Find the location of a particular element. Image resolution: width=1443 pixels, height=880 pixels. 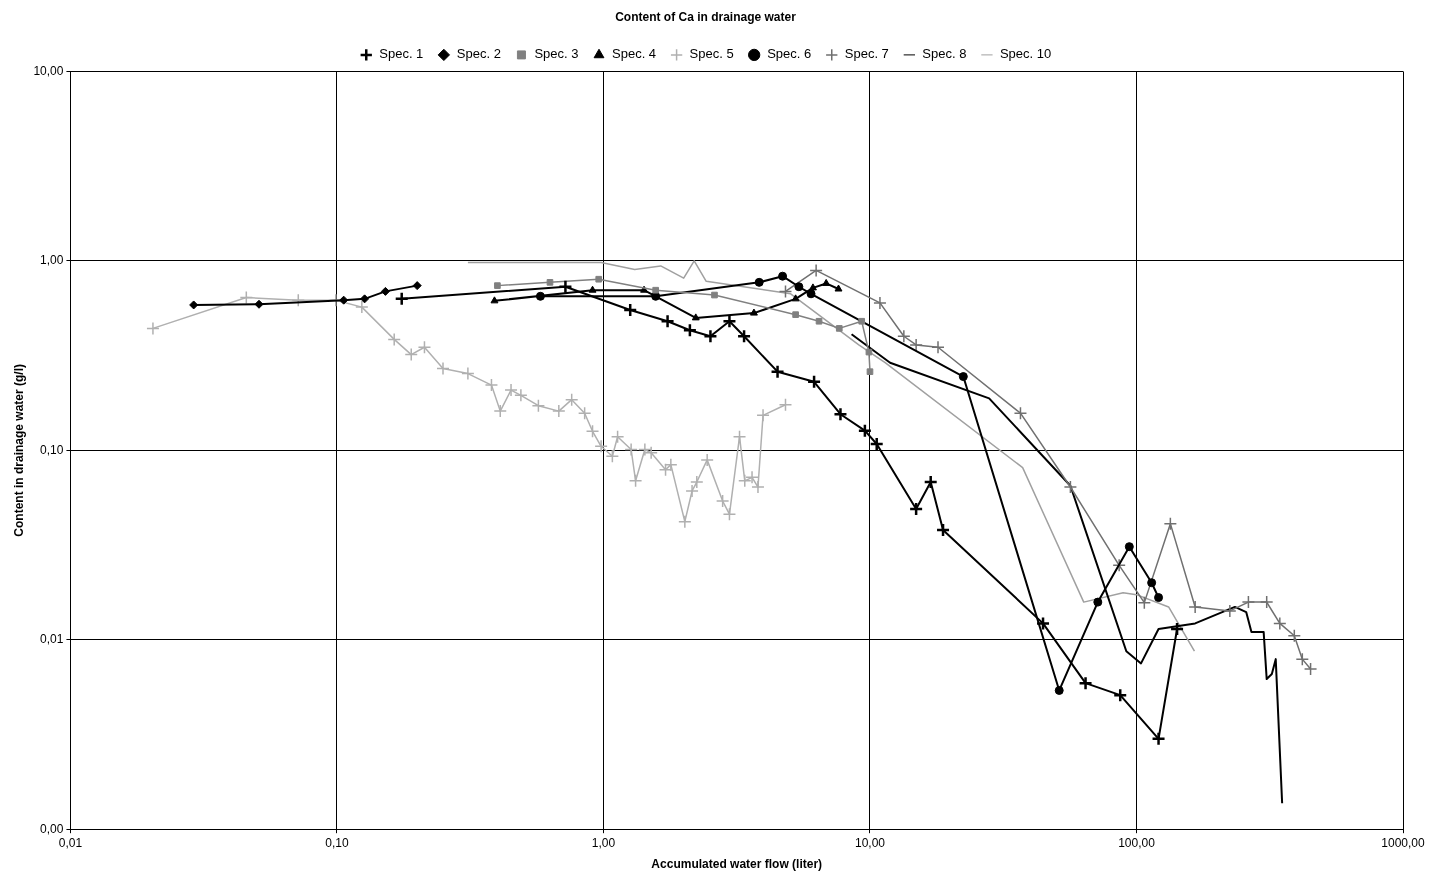

y-tick-label: 0,01 is located at coordinates (52, 639).